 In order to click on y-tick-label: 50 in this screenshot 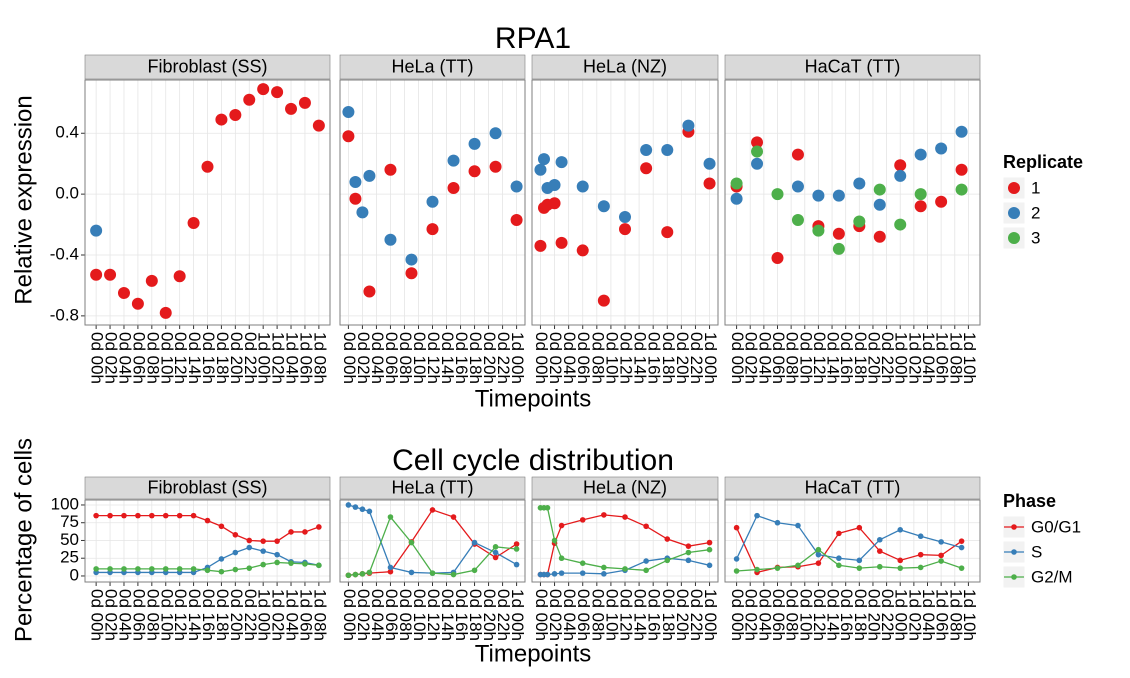, I will do `click(69, 539)`.